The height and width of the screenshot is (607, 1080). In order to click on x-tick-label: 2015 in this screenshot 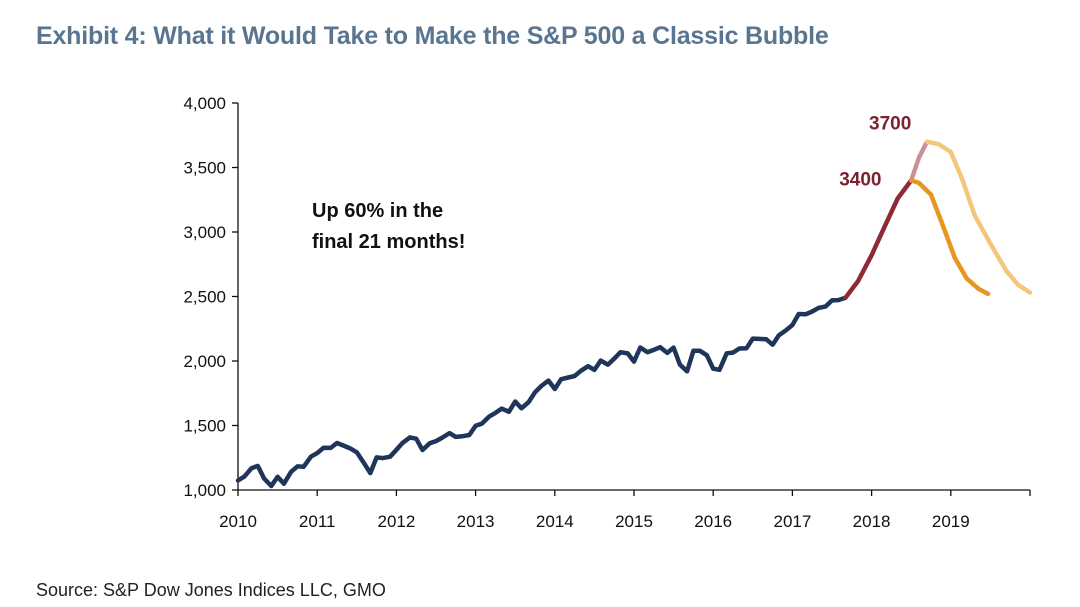, I will do `click(634, 521)`.